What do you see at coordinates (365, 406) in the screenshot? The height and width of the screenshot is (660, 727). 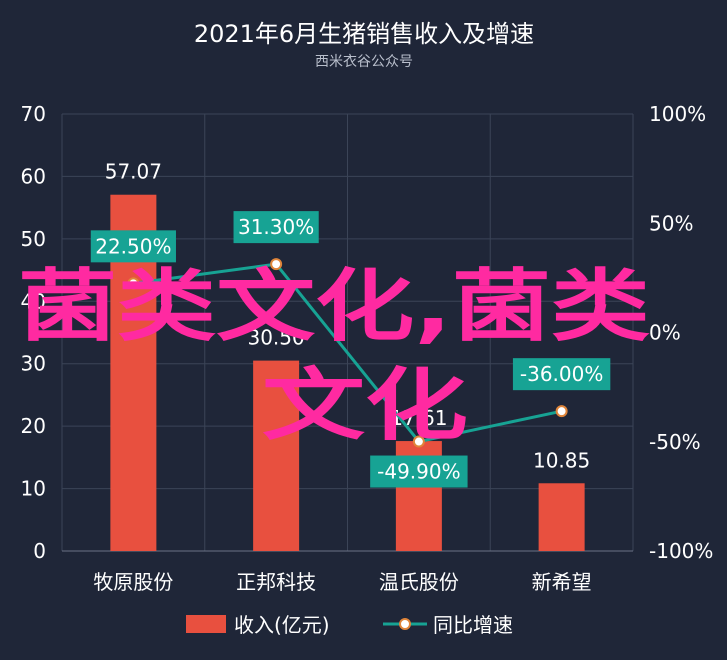 I see `watermark-text: 文化` at bounding box center [365, 406].